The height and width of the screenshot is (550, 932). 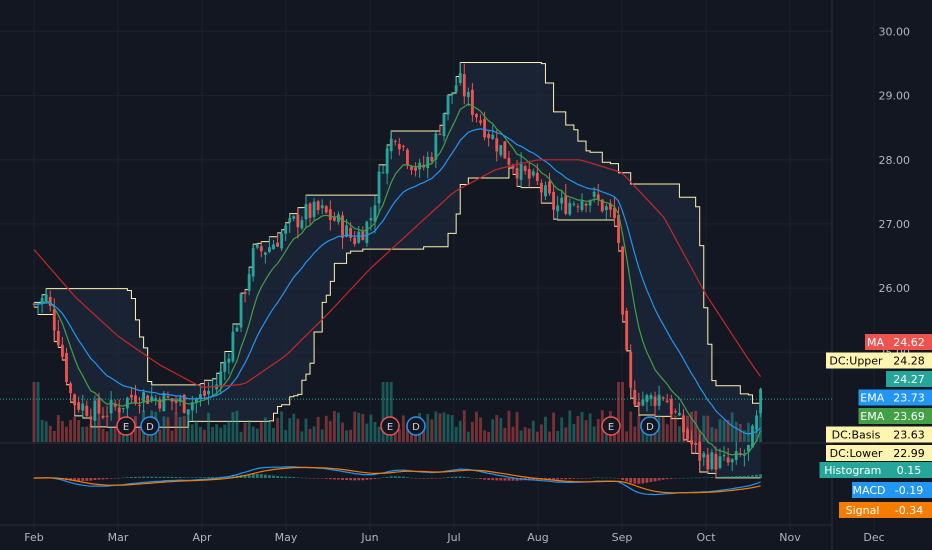 What do you see at coordinates (454, 537) in the screenshot?
I see `time-axis: Feb Mar Apr May Jun Jul Aug Sep Oct Nov Dec` at bounding box center [454, 537].